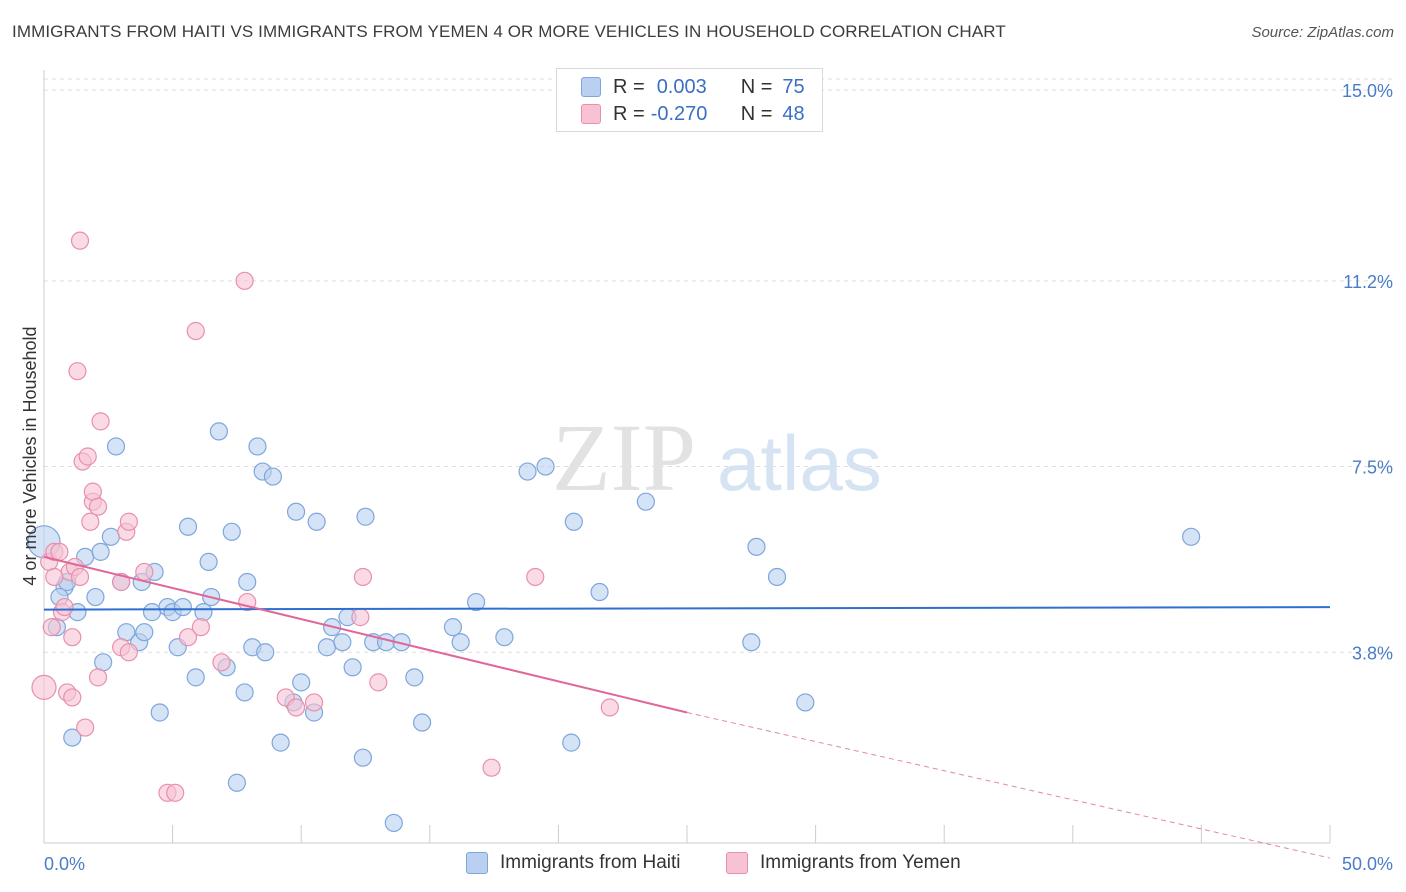 The height and width of the screenshot is (892, 1406). Describe the element at coordinates (591, 114) in the screenshot. I see `yemen-swatch-icon` at that location.